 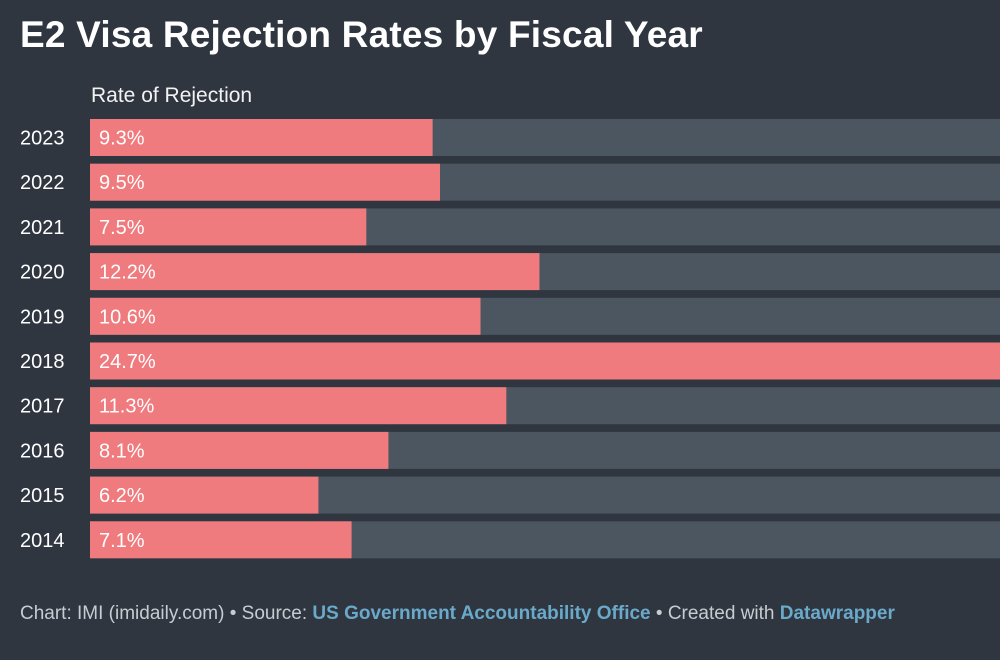 What do you see at coordinates (127, 362) in the screenshot?
I see `value-label: 24.7%` at bounding box center [127, 362].